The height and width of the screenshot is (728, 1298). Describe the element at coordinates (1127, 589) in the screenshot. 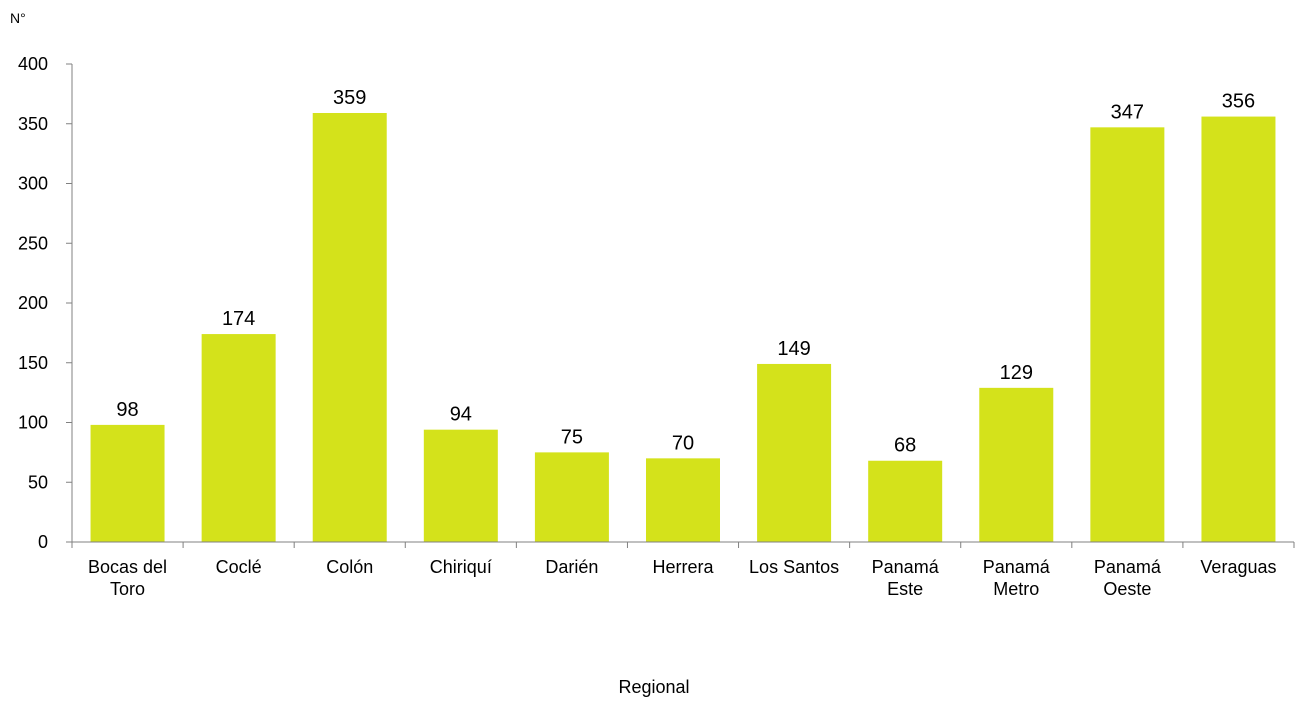

I see `x-tick-label-line: Oeste` at that location.